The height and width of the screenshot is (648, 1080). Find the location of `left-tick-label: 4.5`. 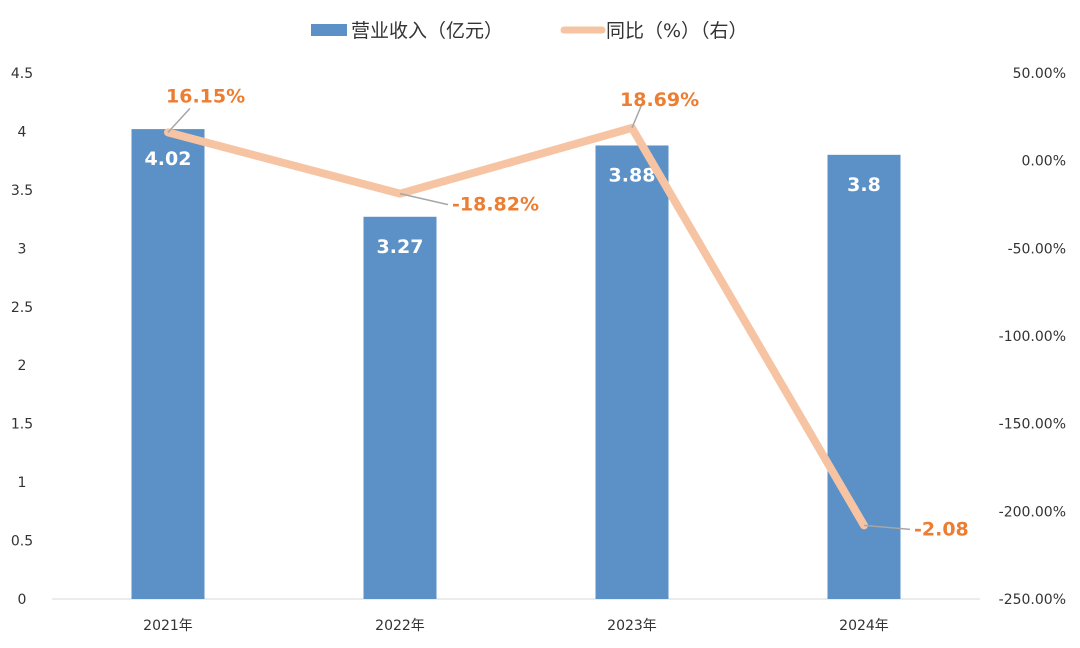

left-tick-label: 4.5 is located at coordinates (22, 74).